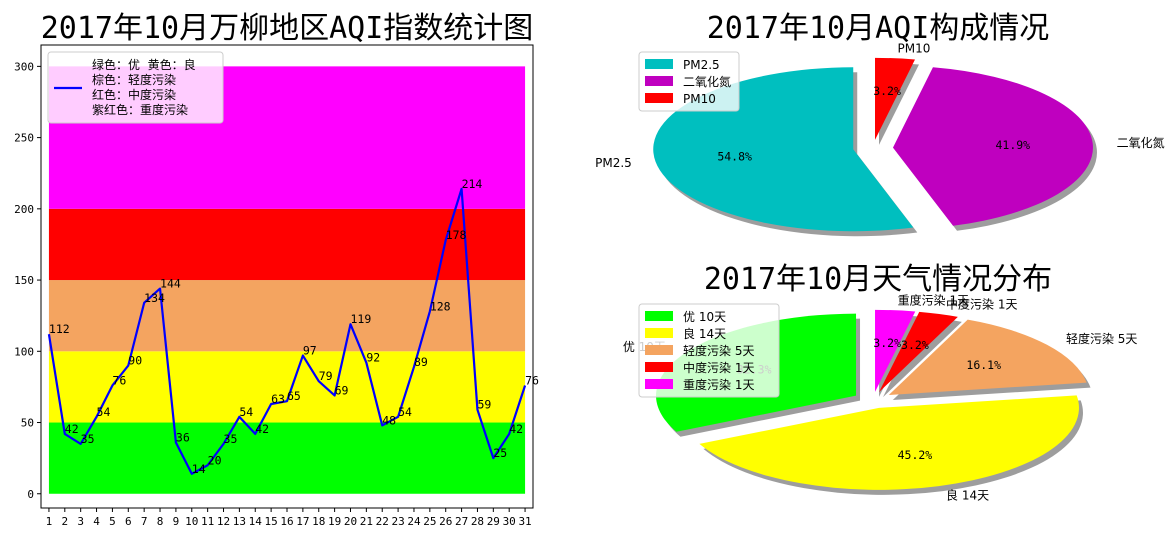 The image size is (1171, 539). What do you see at coordinates (160, 521) in the screenshot?
I see `x-tick-label: 8` at bounding box center [160, 521].